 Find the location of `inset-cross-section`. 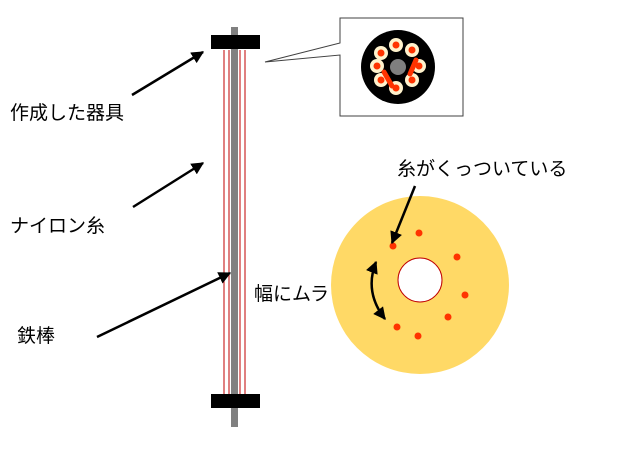

inset-cross-section is located at coordinates (398, 67).